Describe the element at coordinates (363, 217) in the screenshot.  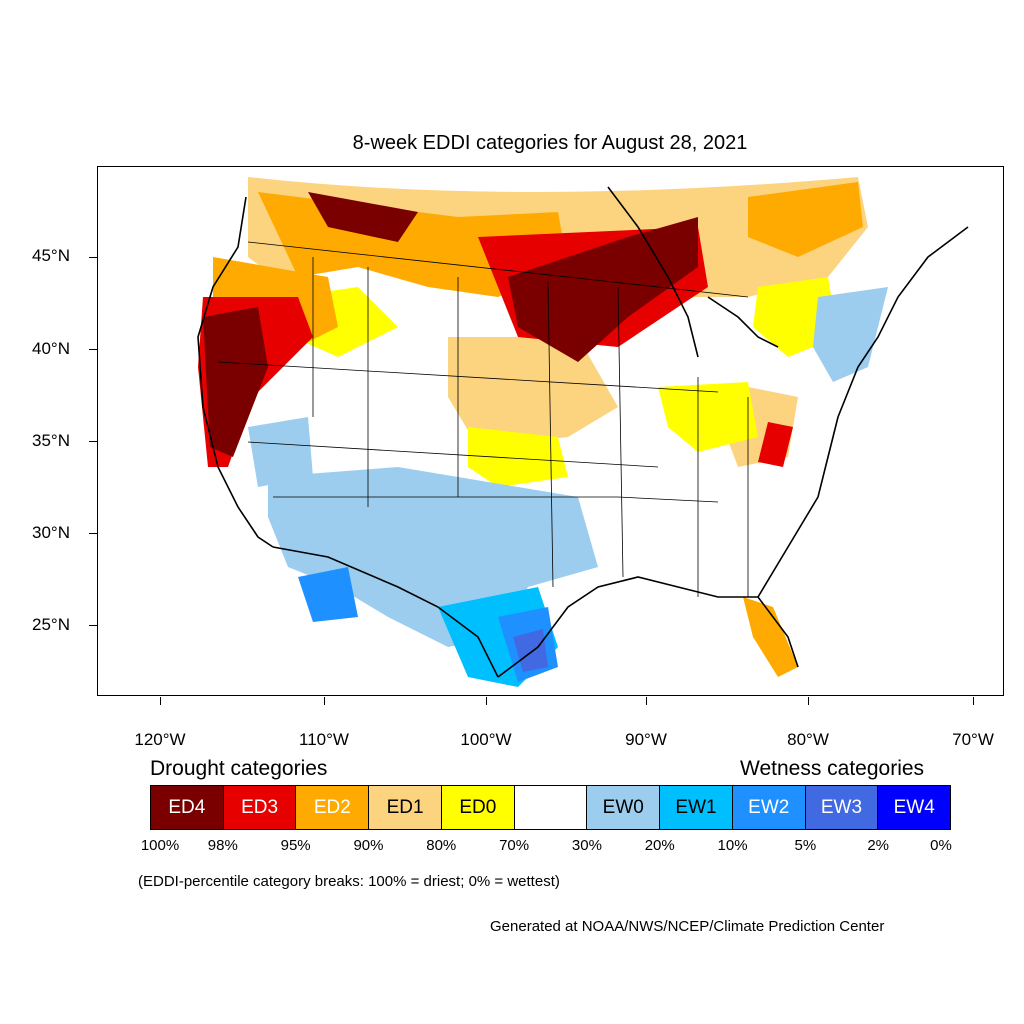
I see `ed4-region-north` at that location.